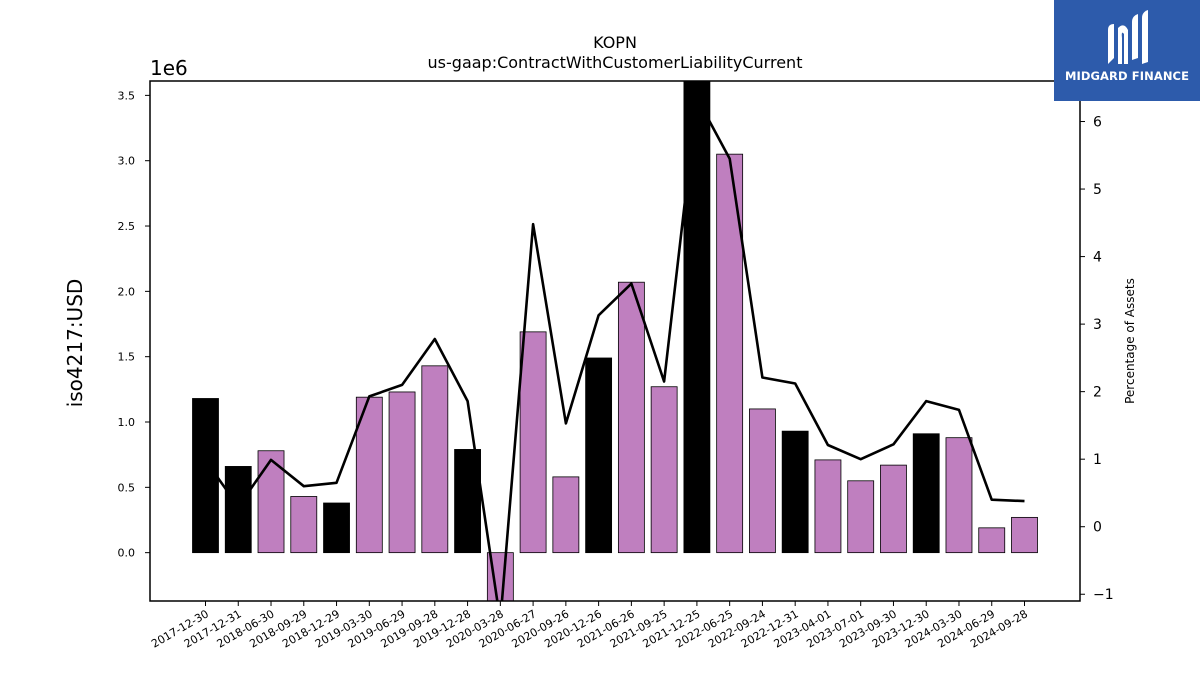 Image resolution: width=1200 pixels, height=675 pixels. What do you see at coordinates (1097, 359) in the screenshot?
I see `right-axis-ticks: −1 0 1 2 3 4 5 6` at bounding box center [1097, 359].